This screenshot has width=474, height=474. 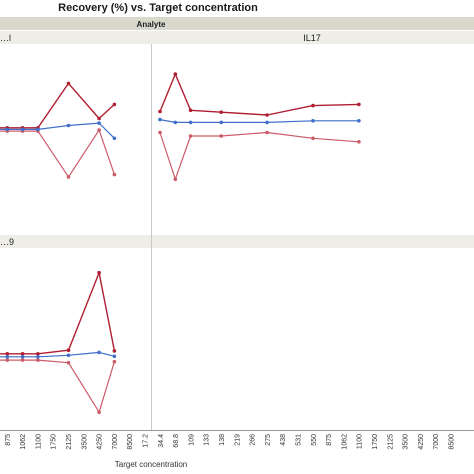 What do you see at coordinates (158, 8) in the screenshot?
I see `chart-title: Recovery (%) vs. Target concentration` at bounding box center [158, 8].